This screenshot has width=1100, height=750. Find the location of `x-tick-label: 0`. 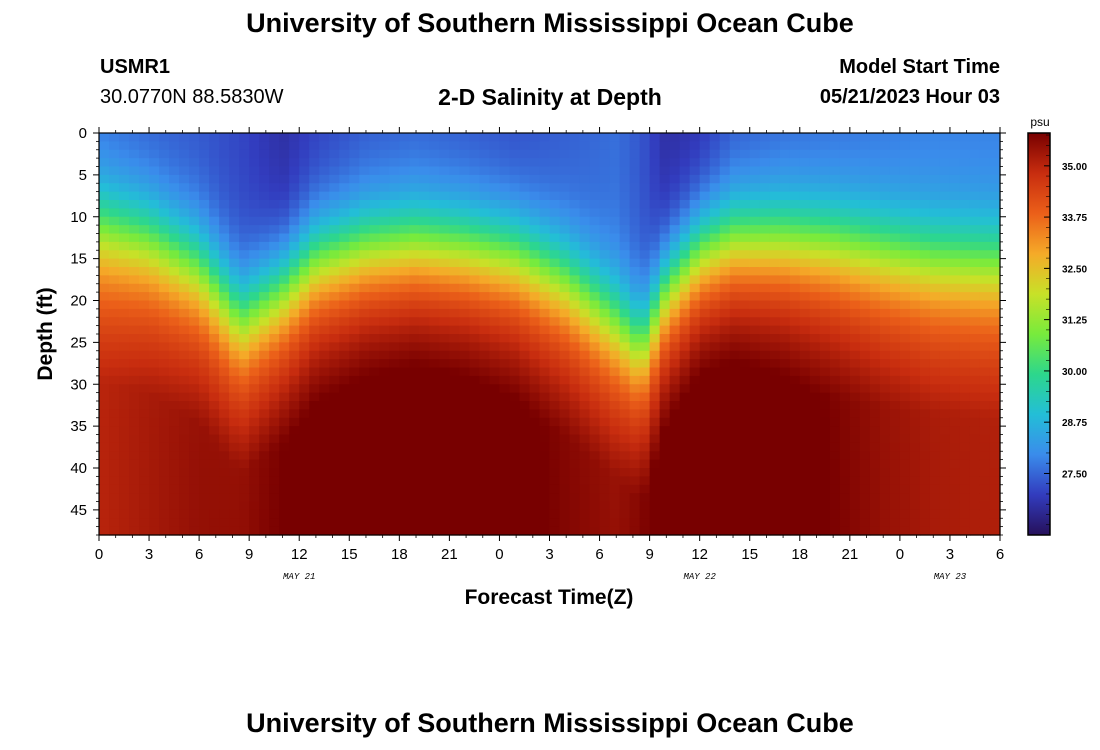

x-tick-label: 0 is located at coordinates (900, 554).